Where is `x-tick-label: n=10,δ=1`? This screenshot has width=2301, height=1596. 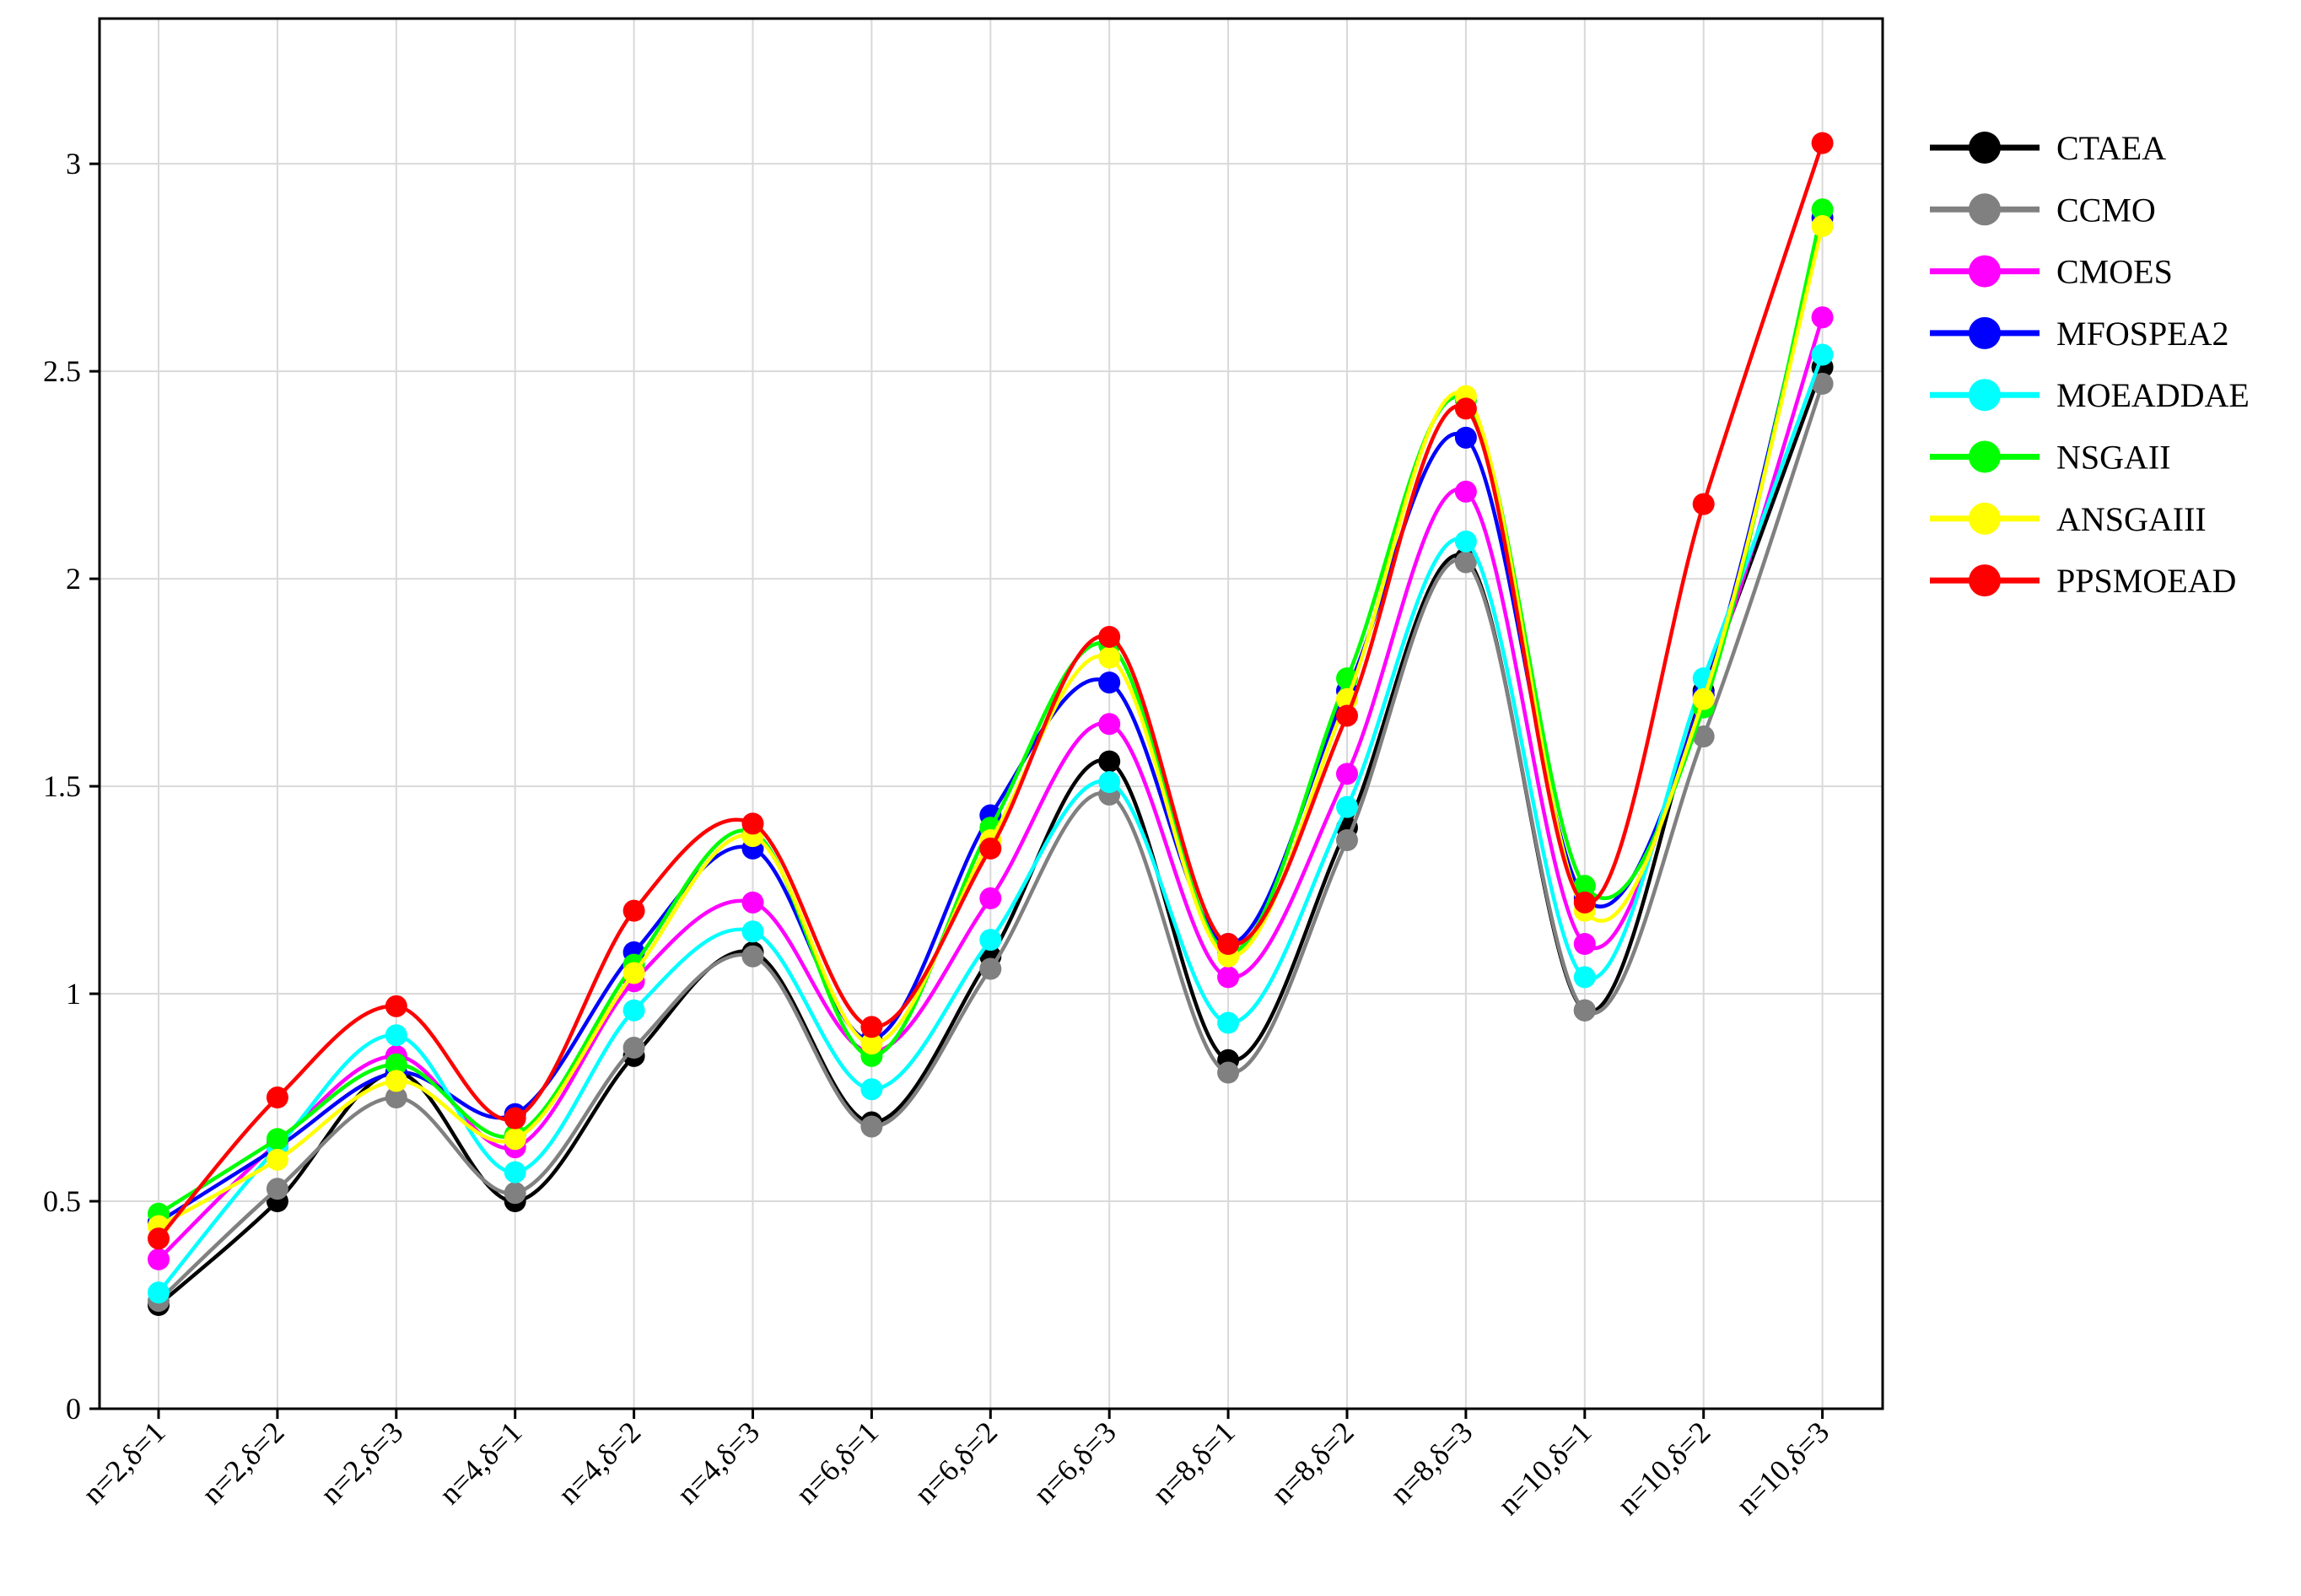 x-tick-label: n=10,δ=1 is located at coordinates (1545, 1468).